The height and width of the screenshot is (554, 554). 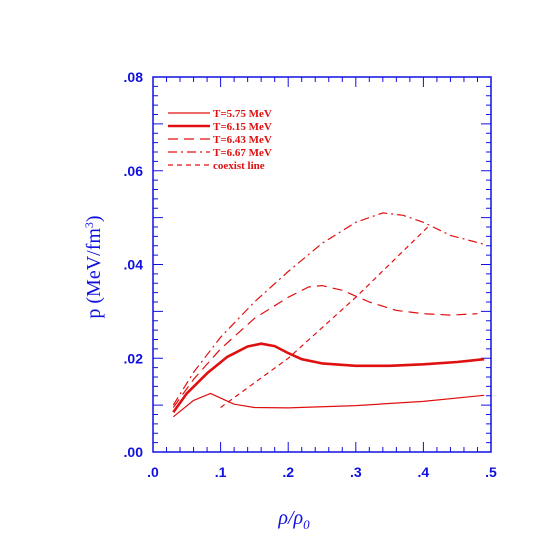 What do you see at coordinates (153, 472) in the screenshot?
I see `x-tick-label: .0` at bounding box center [153, 472].